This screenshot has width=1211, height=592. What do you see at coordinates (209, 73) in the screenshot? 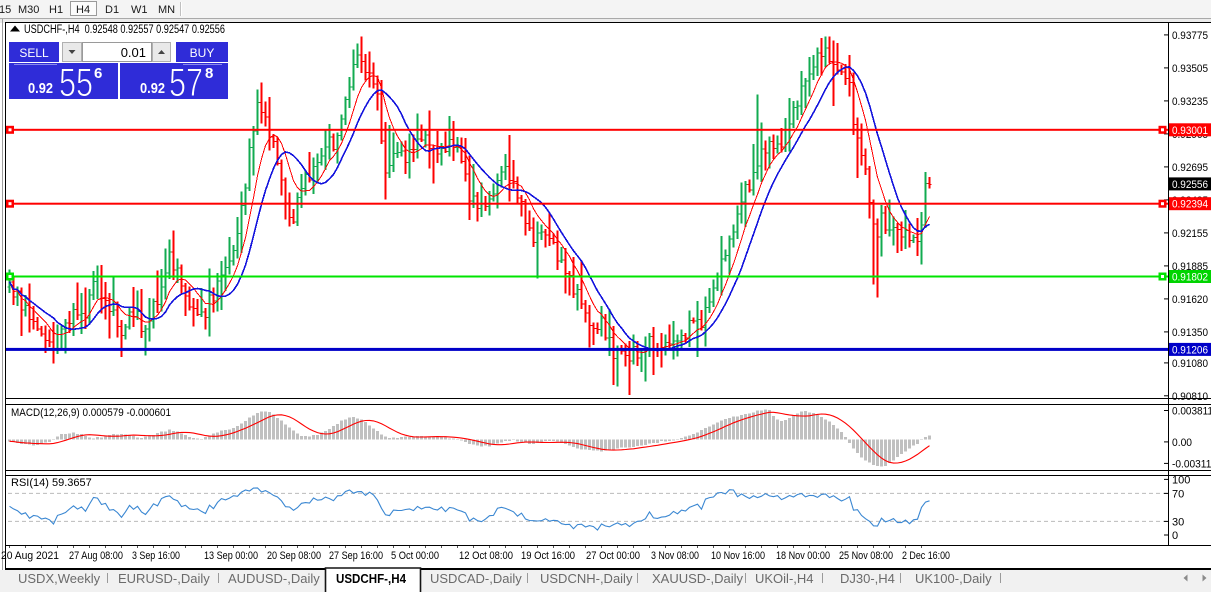
I see `svg-text: 8` at bounding box center [209, 73].